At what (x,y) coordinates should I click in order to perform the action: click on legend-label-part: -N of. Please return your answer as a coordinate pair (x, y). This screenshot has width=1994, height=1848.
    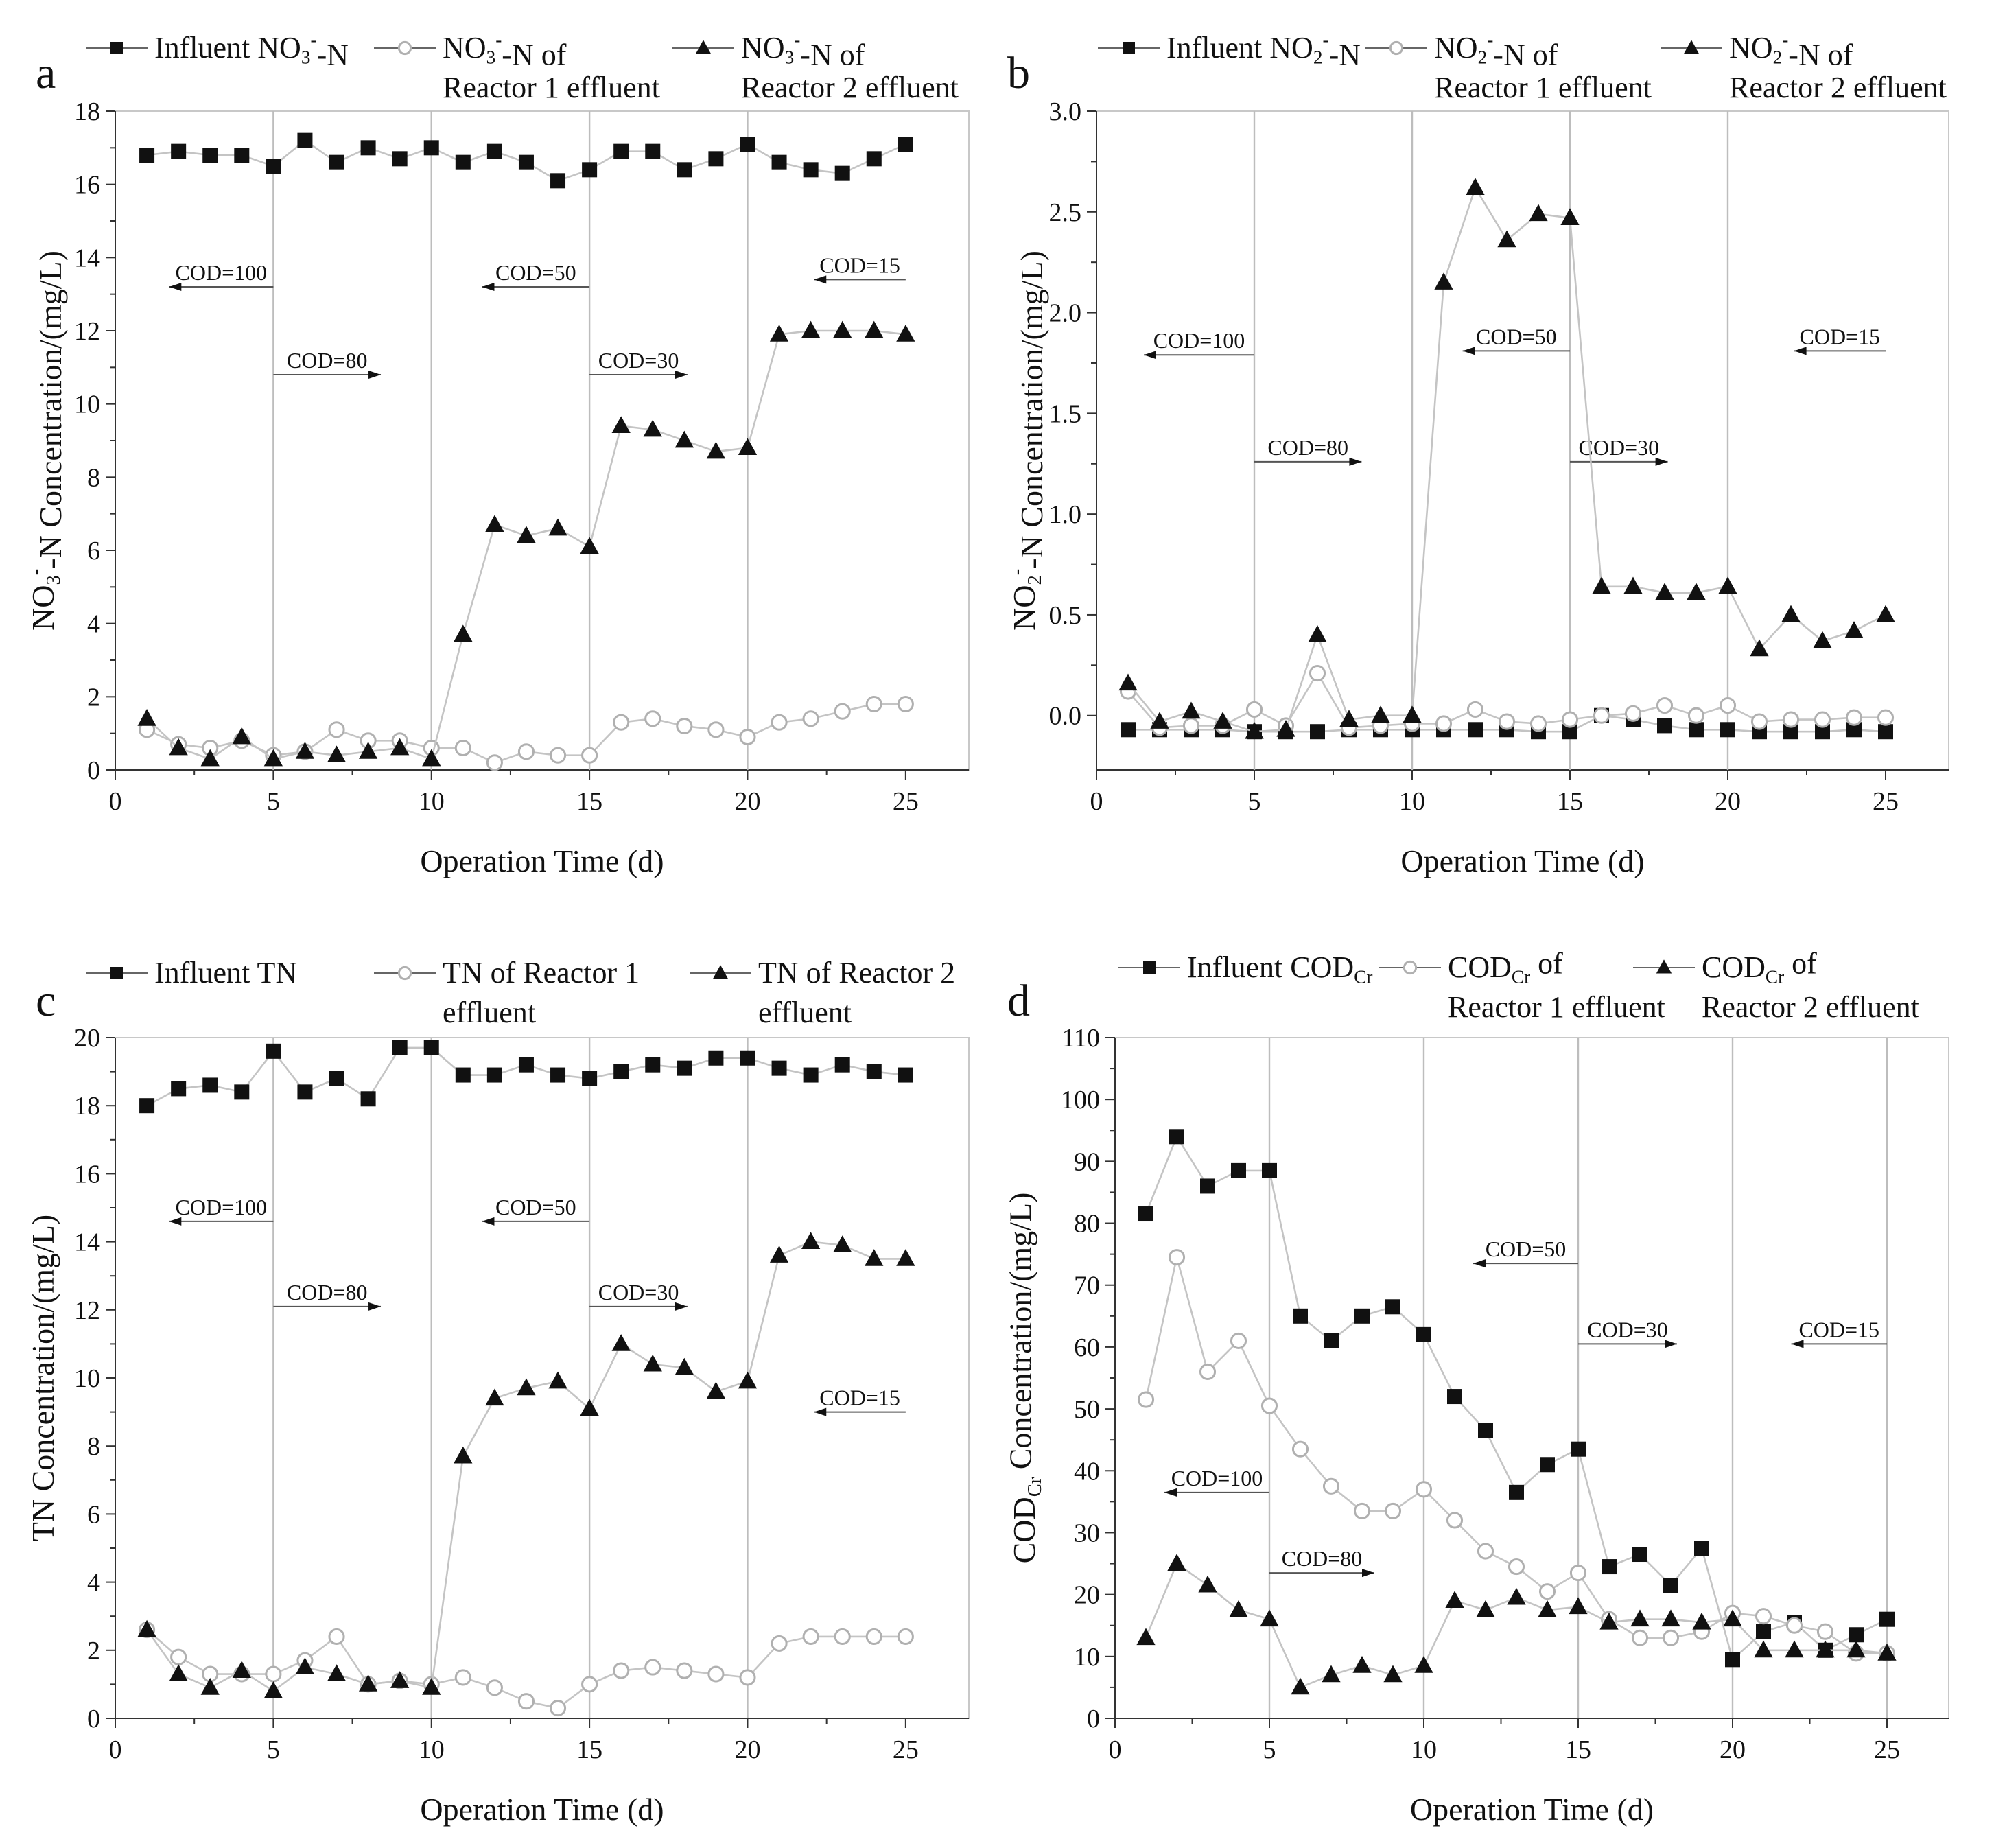
    Looking at the image, I should click on (1525, 54).